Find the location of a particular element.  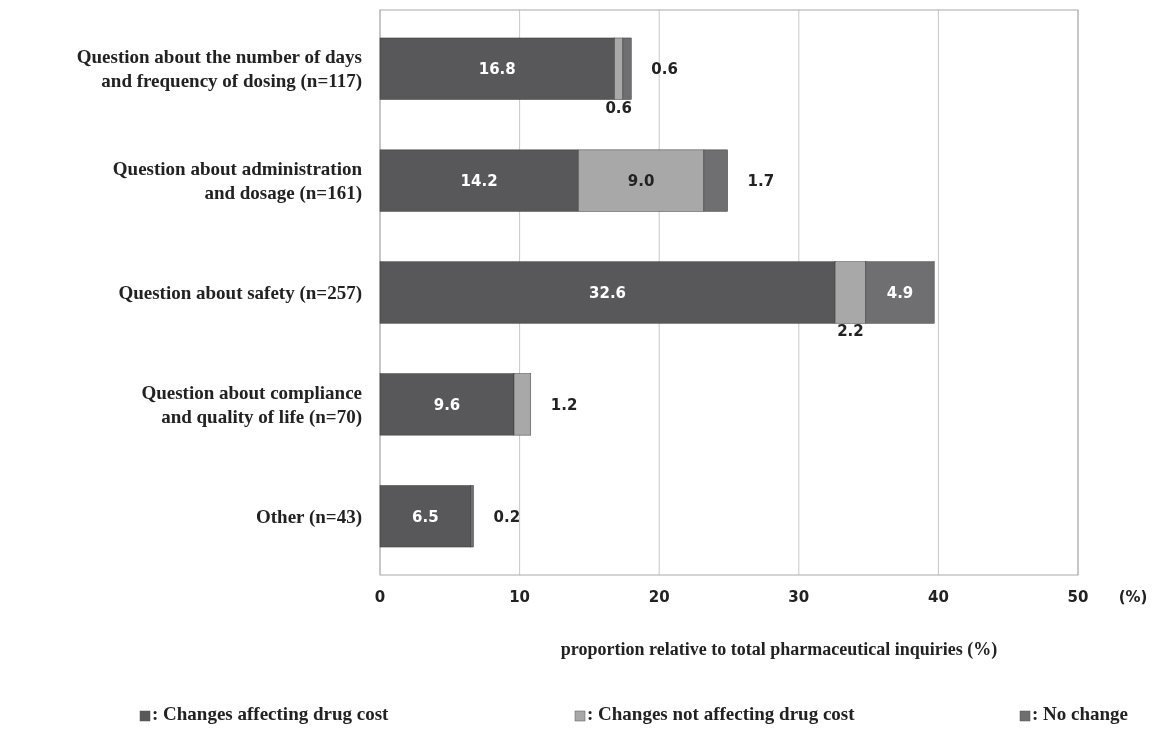

data-label: 9.0 is located at coordinates (641, 180).